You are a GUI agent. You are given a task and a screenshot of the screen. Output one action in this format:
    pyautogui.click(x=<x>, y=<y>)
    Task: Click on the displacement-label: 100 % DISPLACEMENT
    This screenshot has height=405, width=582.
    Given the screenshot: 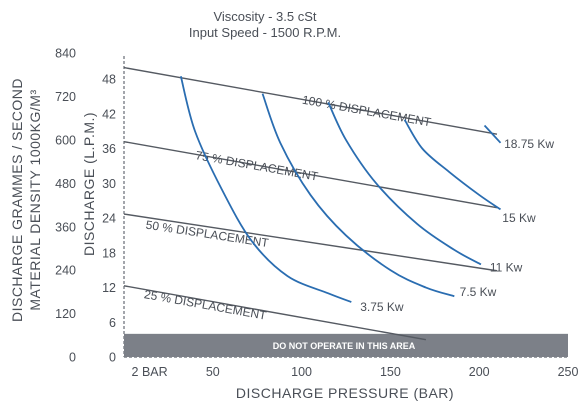 What is the action you would take?
    pyautogui.click(x=367, y=111)
    